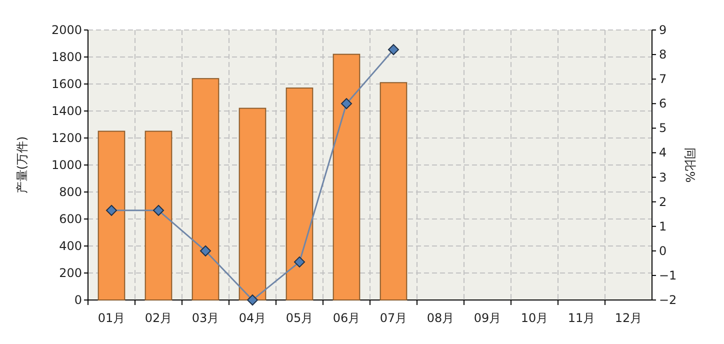 The width and height of the screenshot is (724, 344). Describe the element at coordinates (66, 165) in the screenshot. I see `y-tick-label: 1000` at that location.